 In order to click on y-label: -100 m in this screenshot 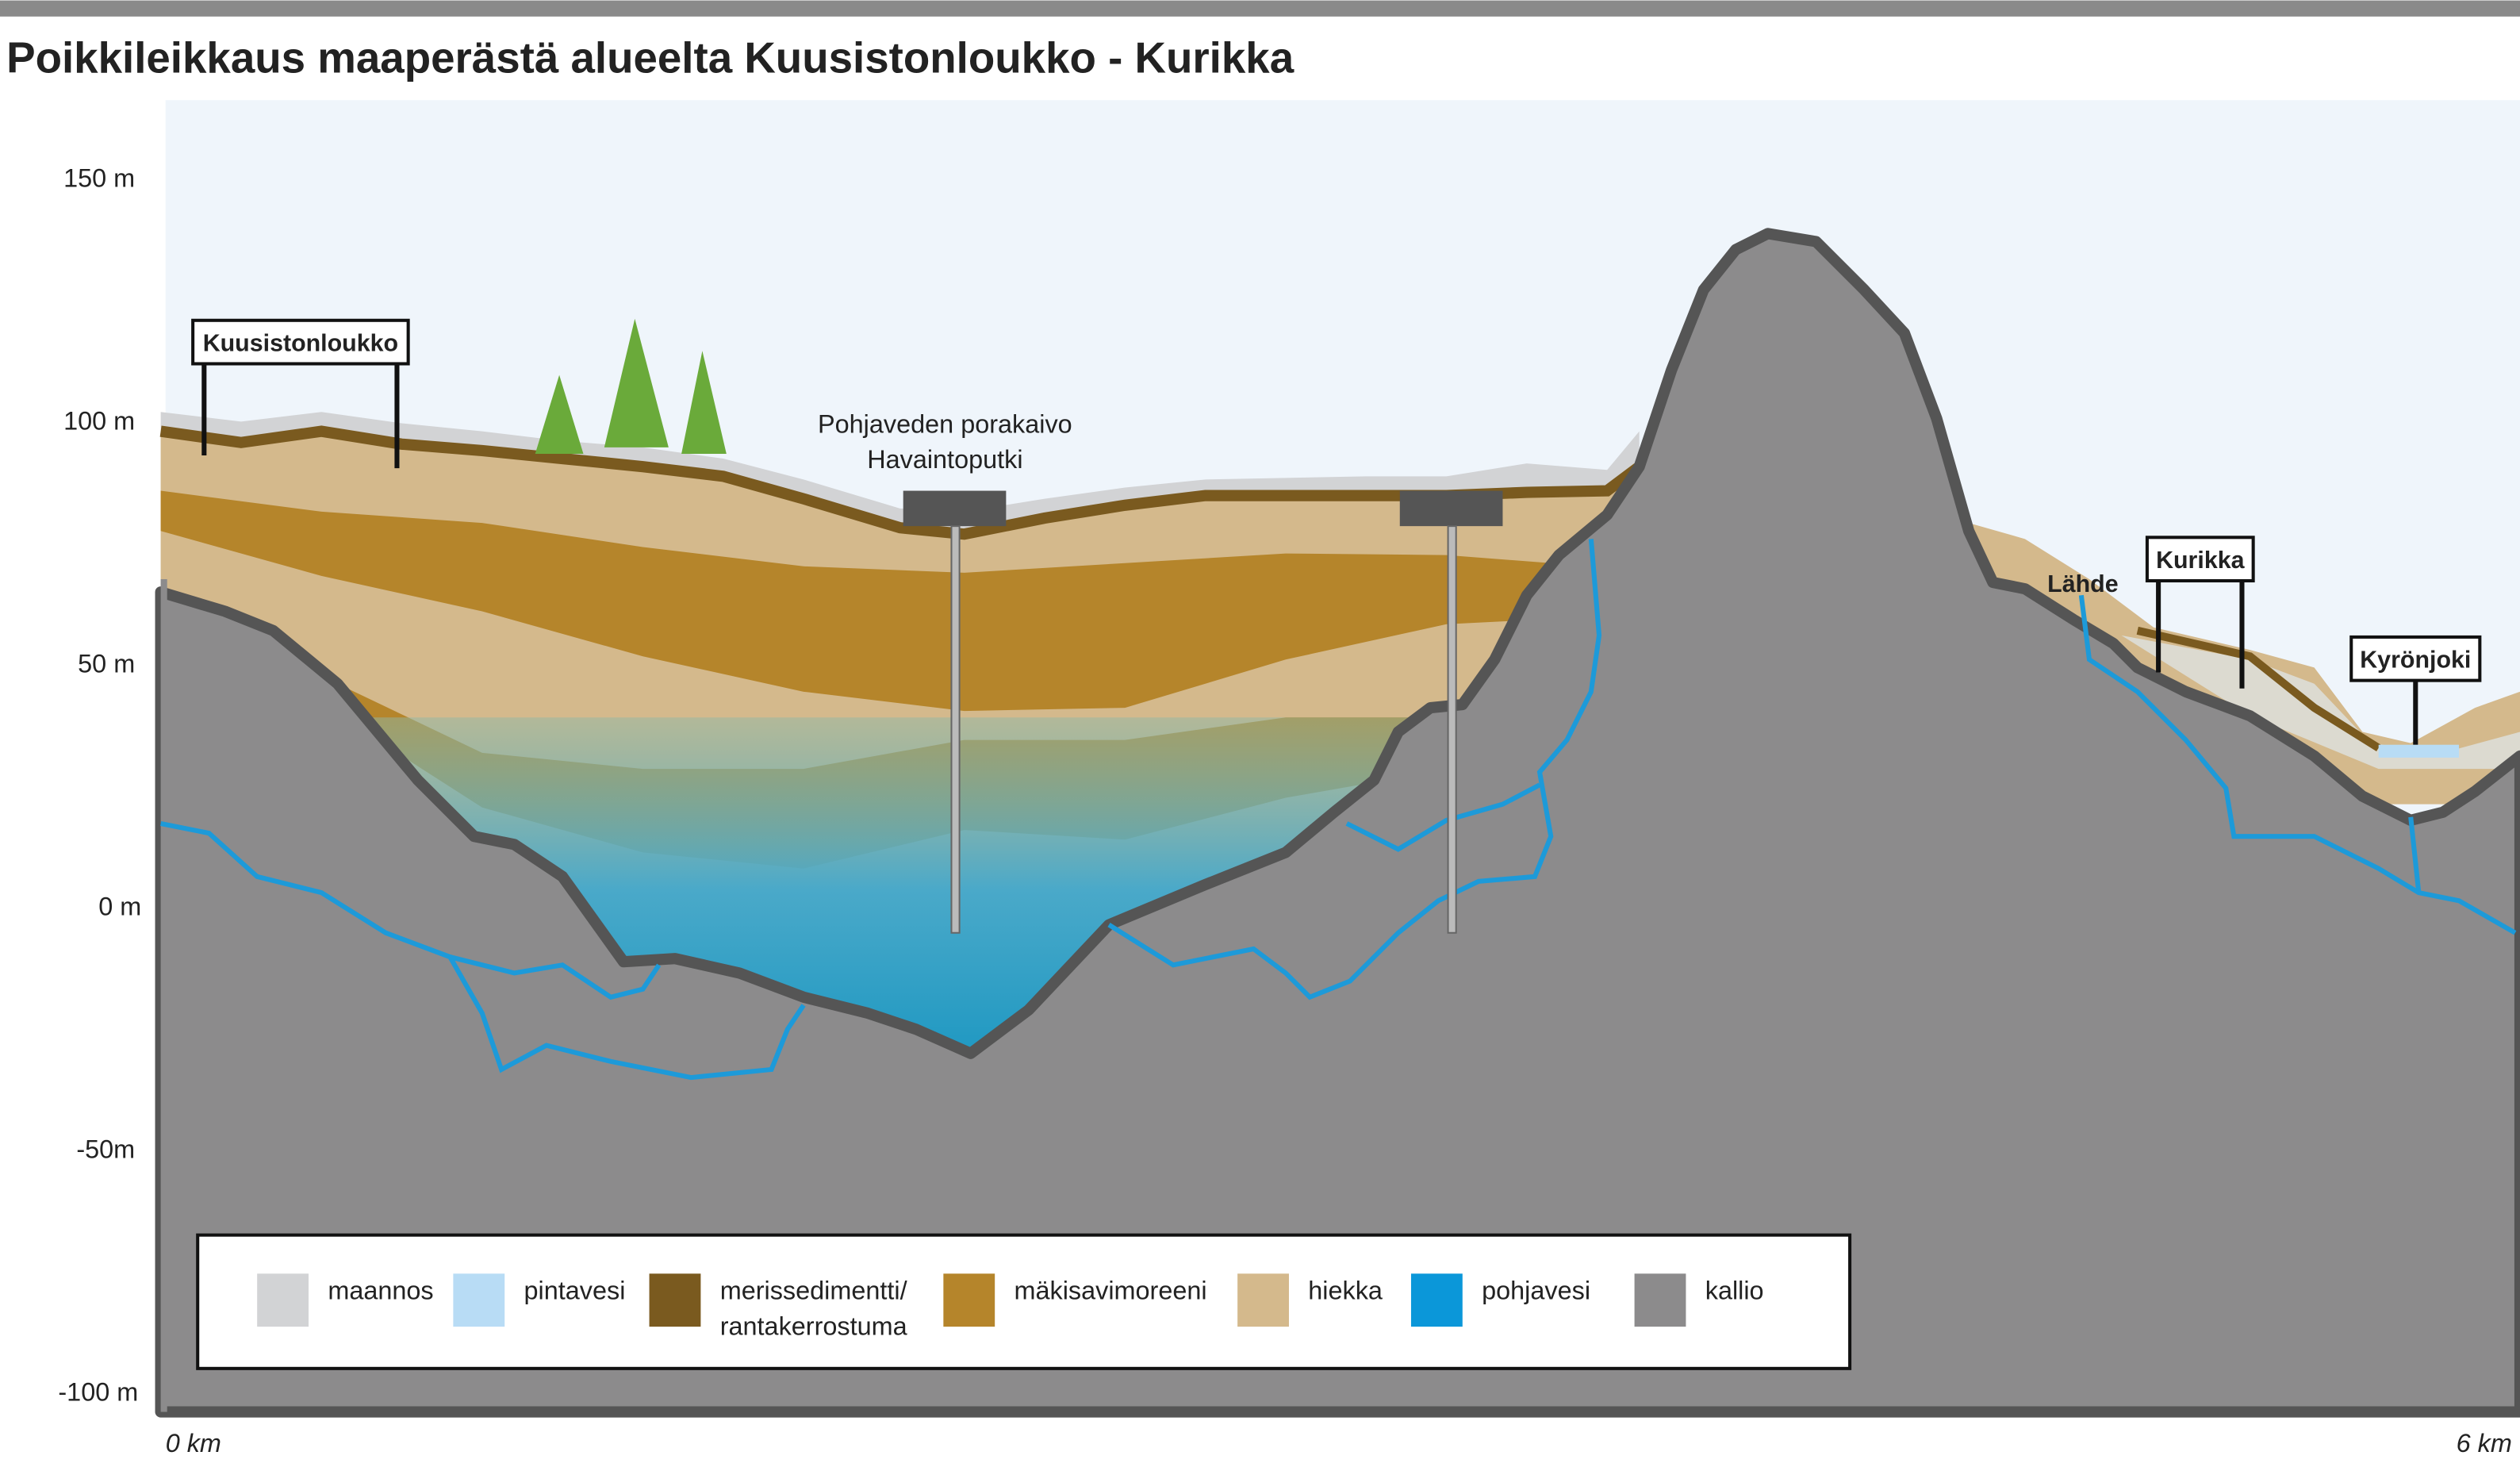, I will do `click(98, 1391)`.